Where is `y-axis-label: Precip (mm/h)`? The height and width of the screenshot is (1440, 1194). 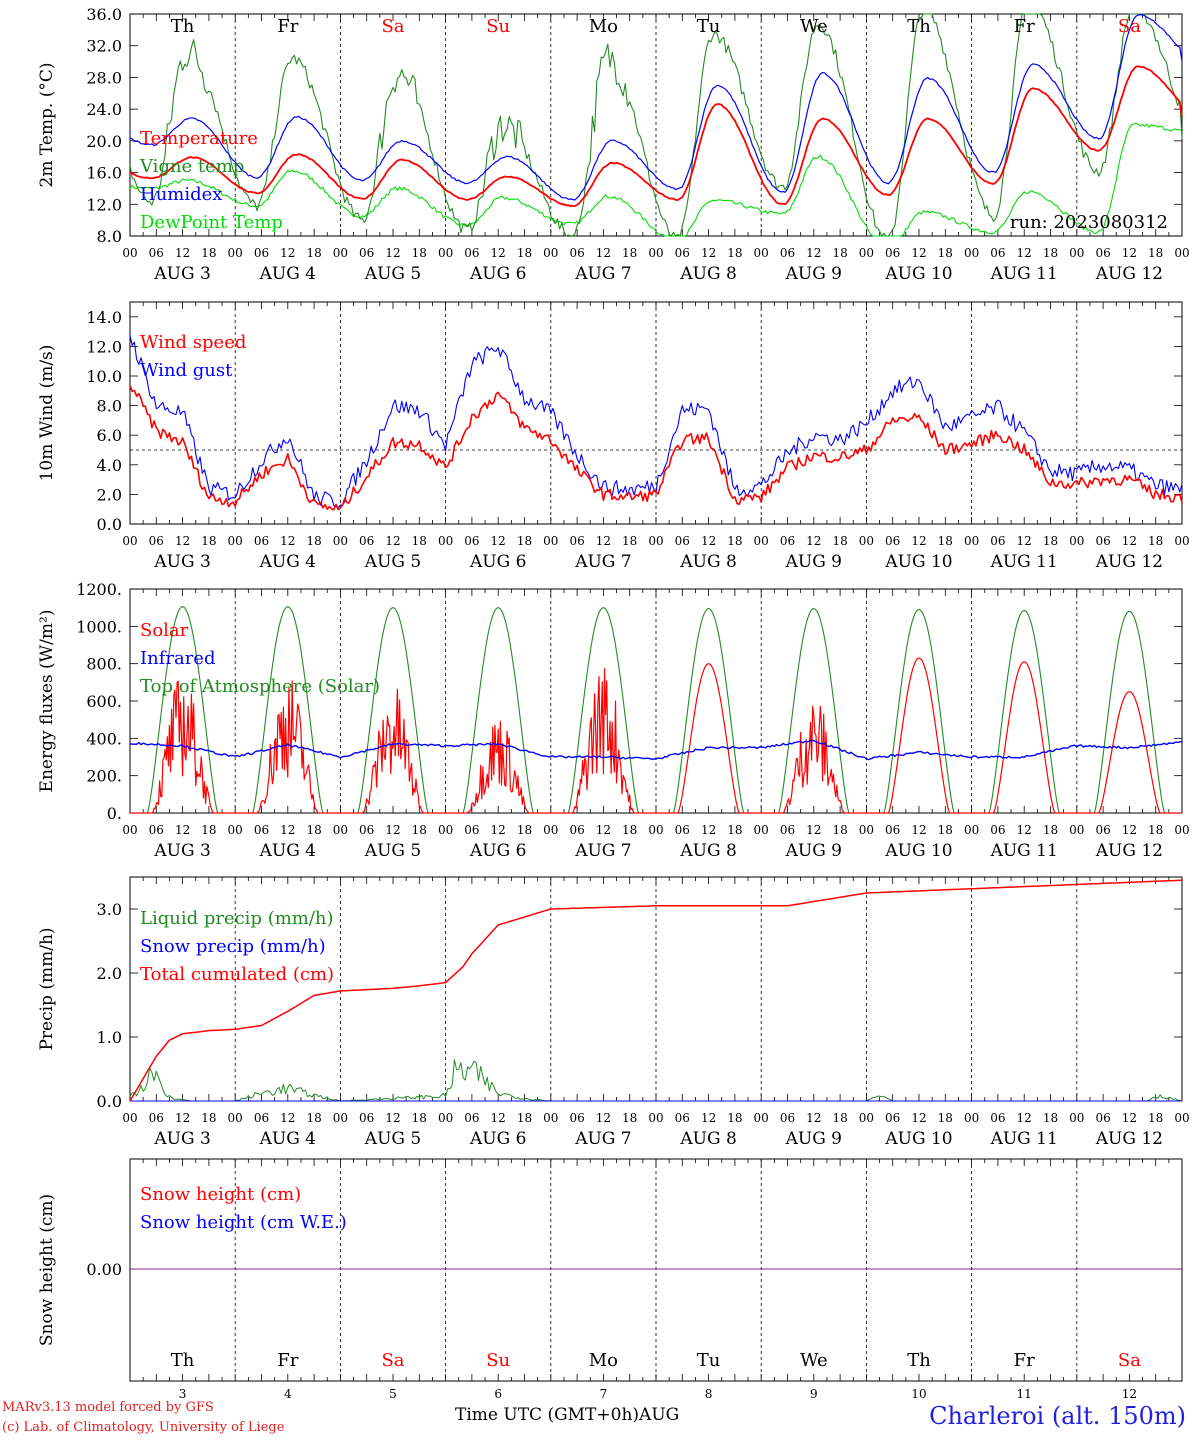 y-axis-label: Precip (mm/h) is located at coordinates (47, 988).